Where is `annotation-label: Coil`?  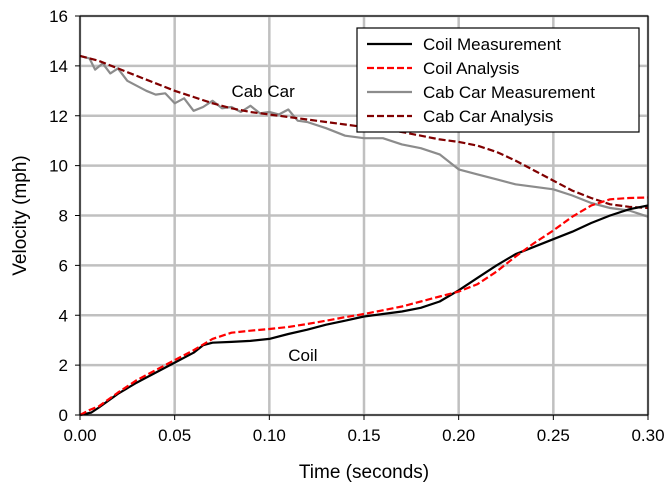
annotation-label: Coil is located at coordinates (302, 355).